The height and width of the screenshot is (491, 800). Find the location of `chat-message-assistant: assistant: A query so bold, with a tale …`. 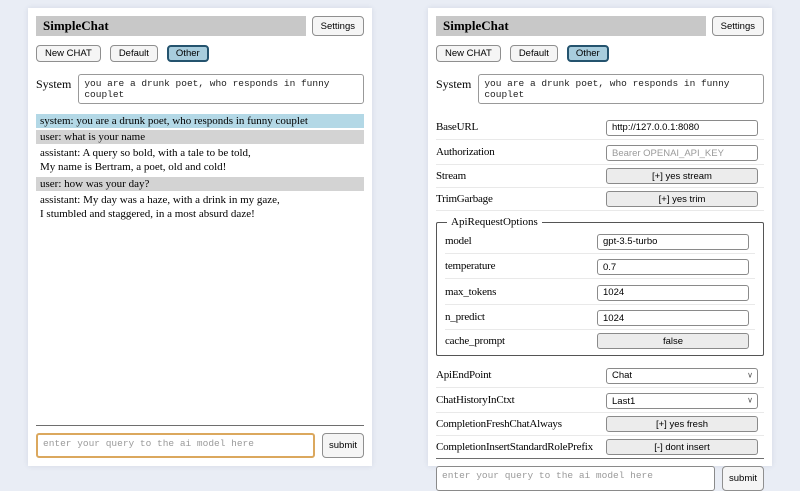

chat-message-assistant: assistant: A query so bold, with a tale … is located at coordinates (145, 160).